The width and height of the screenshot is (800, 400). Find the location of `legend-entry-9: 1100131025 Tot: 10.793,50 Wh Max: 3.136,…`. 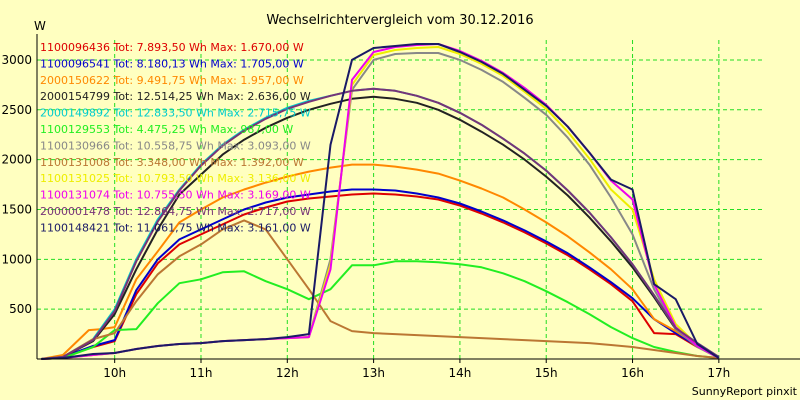

legend-entry-9: 1100131025 Tot: 10.793,50 Wh Max: 3.136,… is located at coordinates (175, 178).